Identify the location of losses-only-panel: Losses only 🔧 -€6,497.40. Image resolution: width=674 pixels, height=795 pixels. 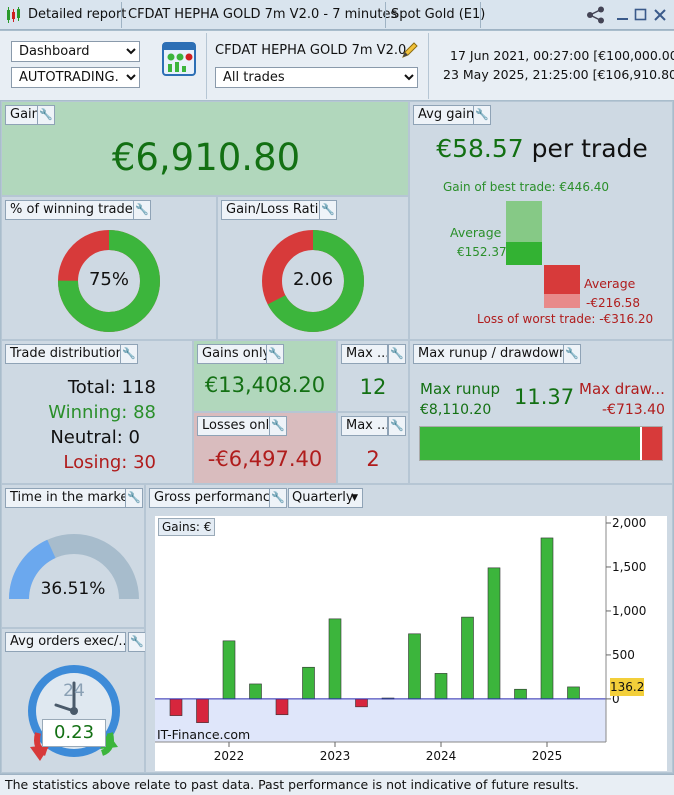
(265, 448).